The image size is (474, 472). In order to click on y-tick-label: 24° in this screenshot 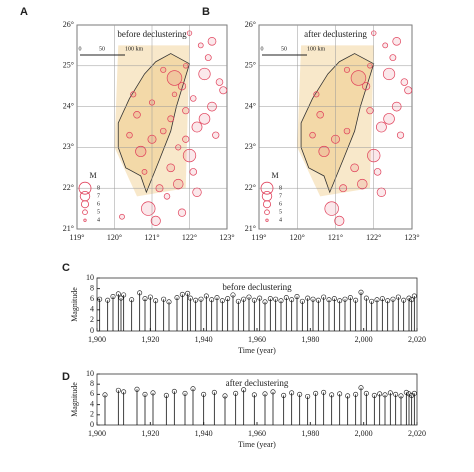, I will do `click(68, 105)`.